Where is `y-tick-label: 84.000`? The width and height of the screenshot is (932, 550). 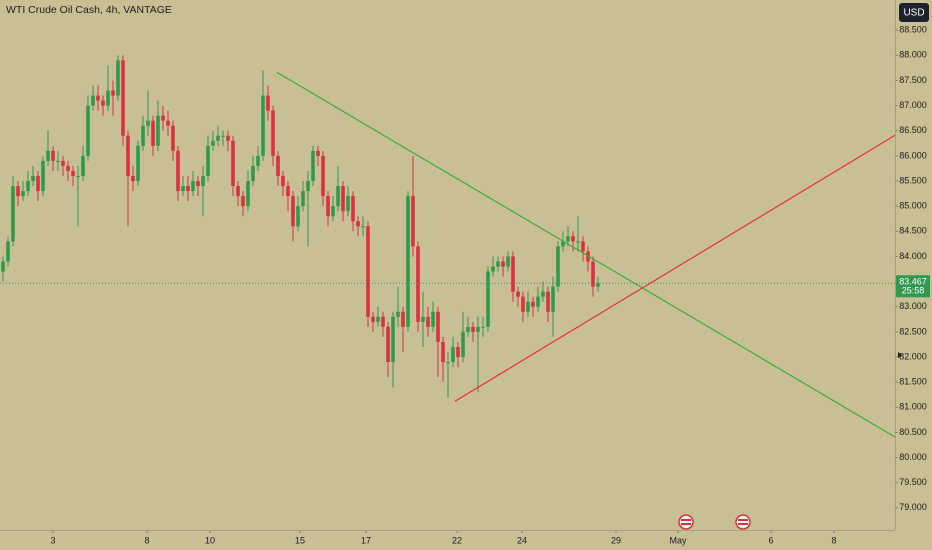
y-tick-label: 84.000 is located at coordinates (913, 256).